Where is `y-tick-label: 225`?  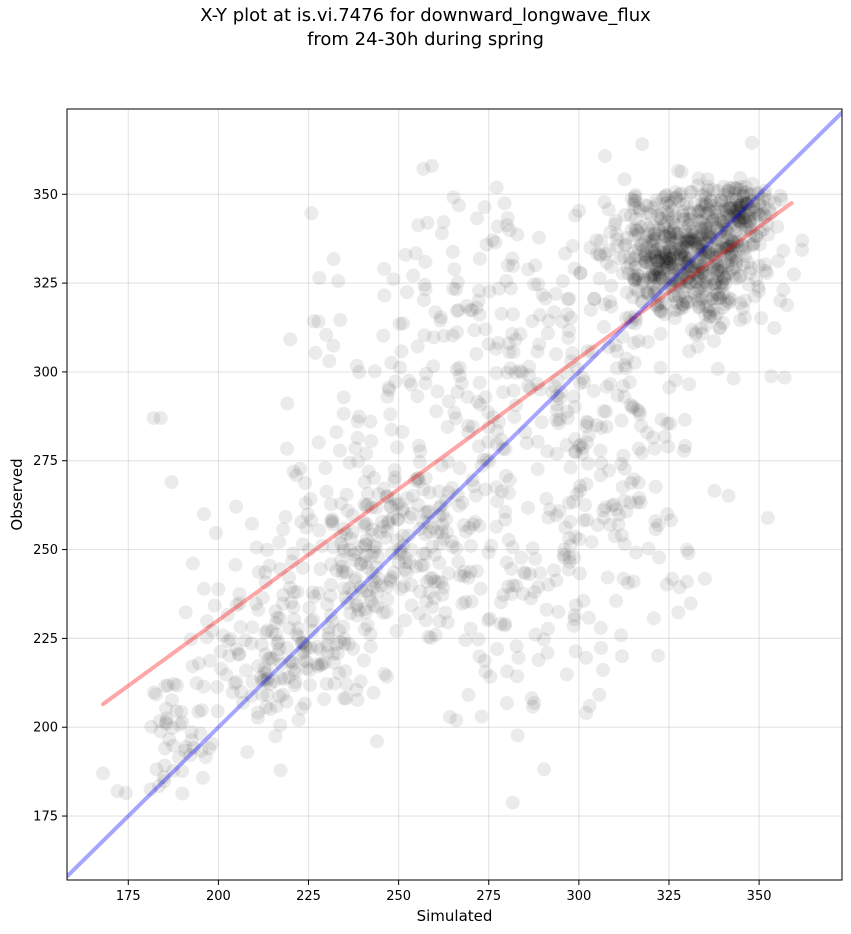
y-tick-label: 225 is located at coordinates (45, 639).